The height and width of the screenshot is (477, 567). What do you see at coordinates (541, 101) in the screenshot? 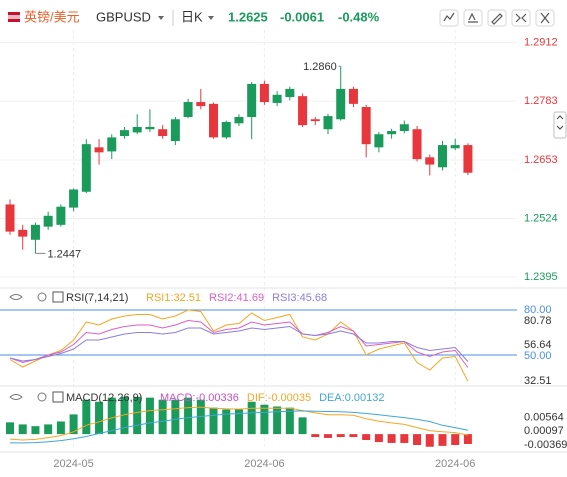
I see `y-tick-label: 1.2783` at bounding box center [541, 101].